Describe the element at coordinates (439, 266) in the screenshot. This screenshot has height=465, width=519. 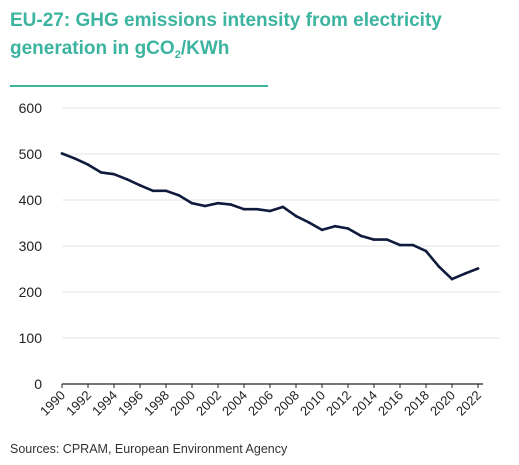
I see `data-point-2019` at that location.